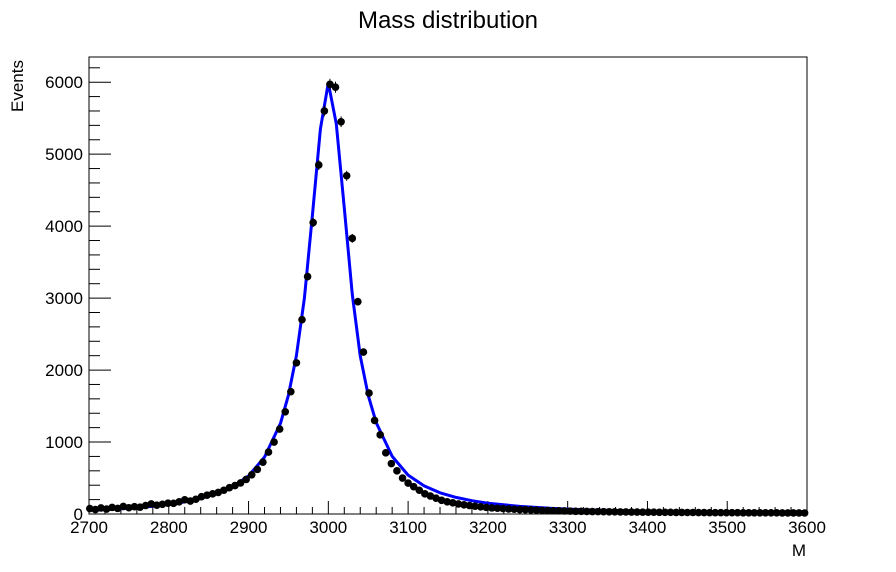 This screenshot has height=572, width=896. I want to click on x-tick-label: 3500, so click(727, 527).